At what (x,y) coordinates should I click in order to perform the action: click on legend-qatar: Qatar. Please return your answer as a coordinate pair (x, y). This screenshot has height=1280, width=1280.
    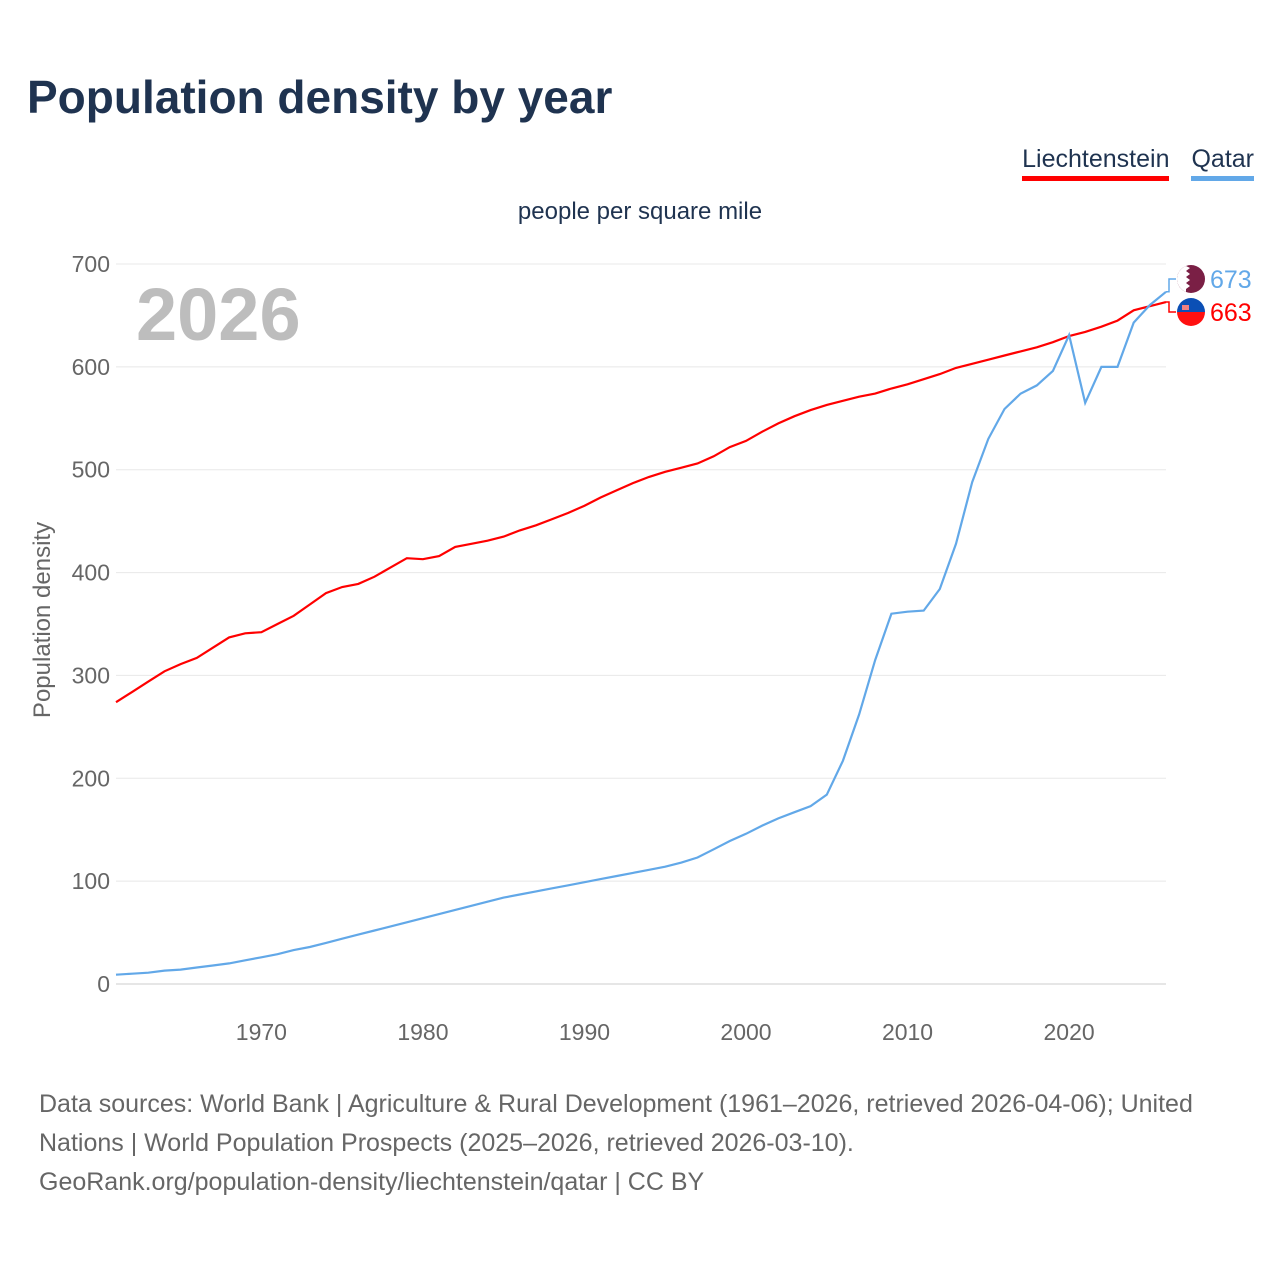
    Looking at the image, I should click on (1222, 163).